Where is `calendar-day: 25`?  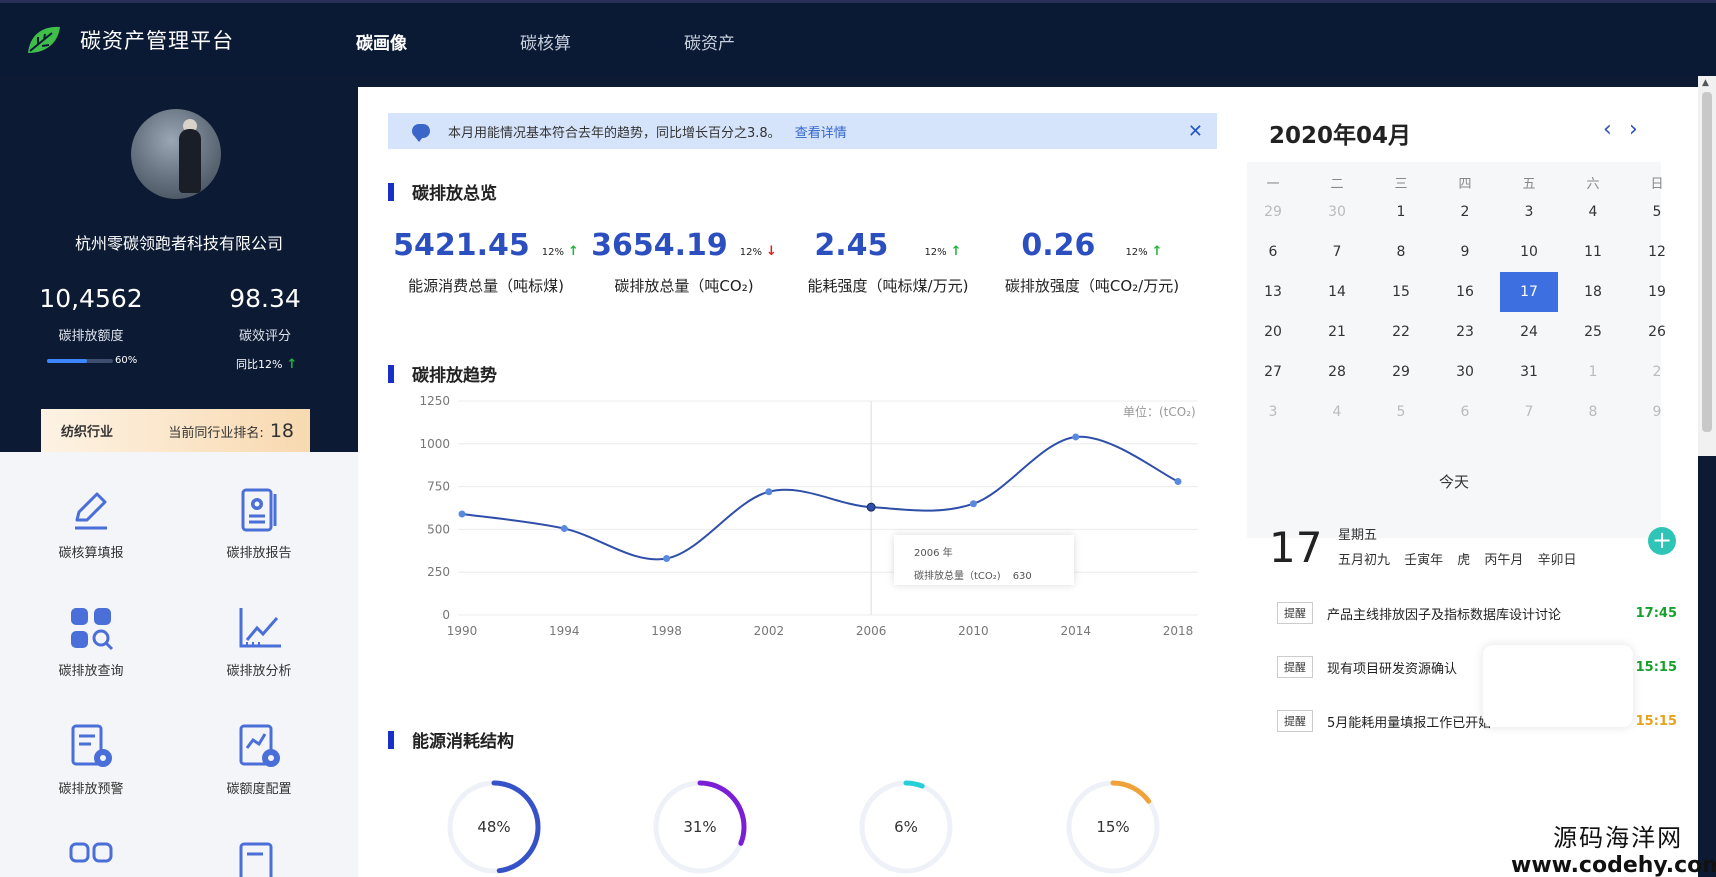
calendar-day: 25 is located at coordinates (1593, 332).